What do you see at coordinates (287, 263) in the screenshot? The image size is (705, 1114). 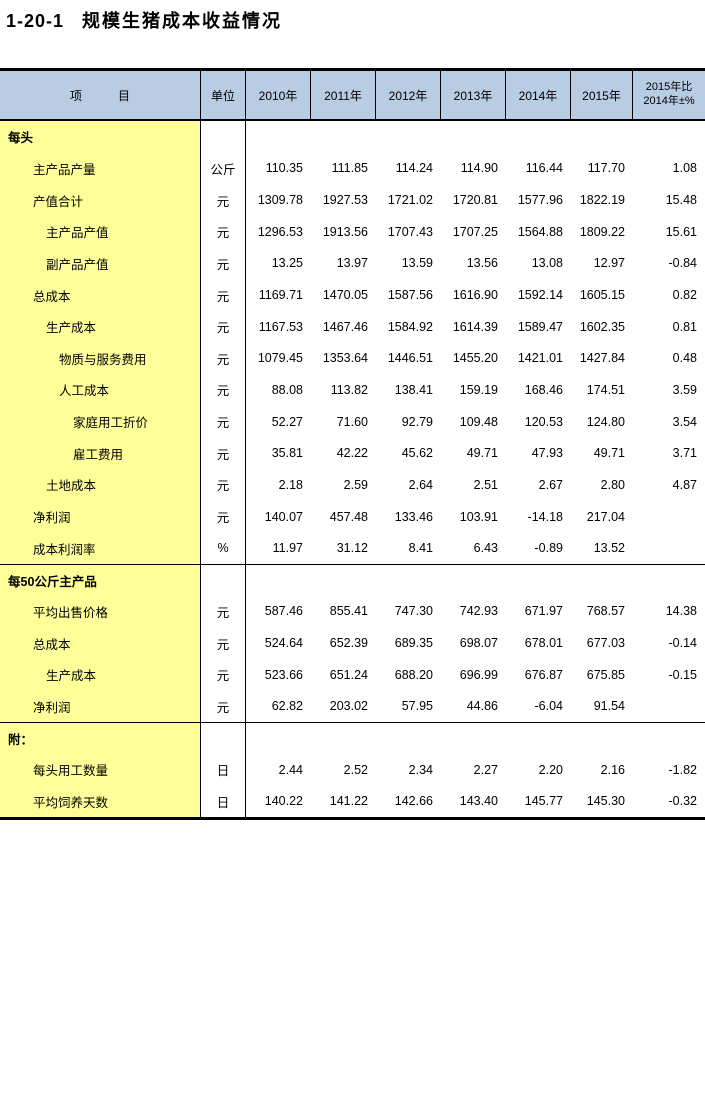 I see `year-value-cell: 13.25` at bounding box center [287, 263].